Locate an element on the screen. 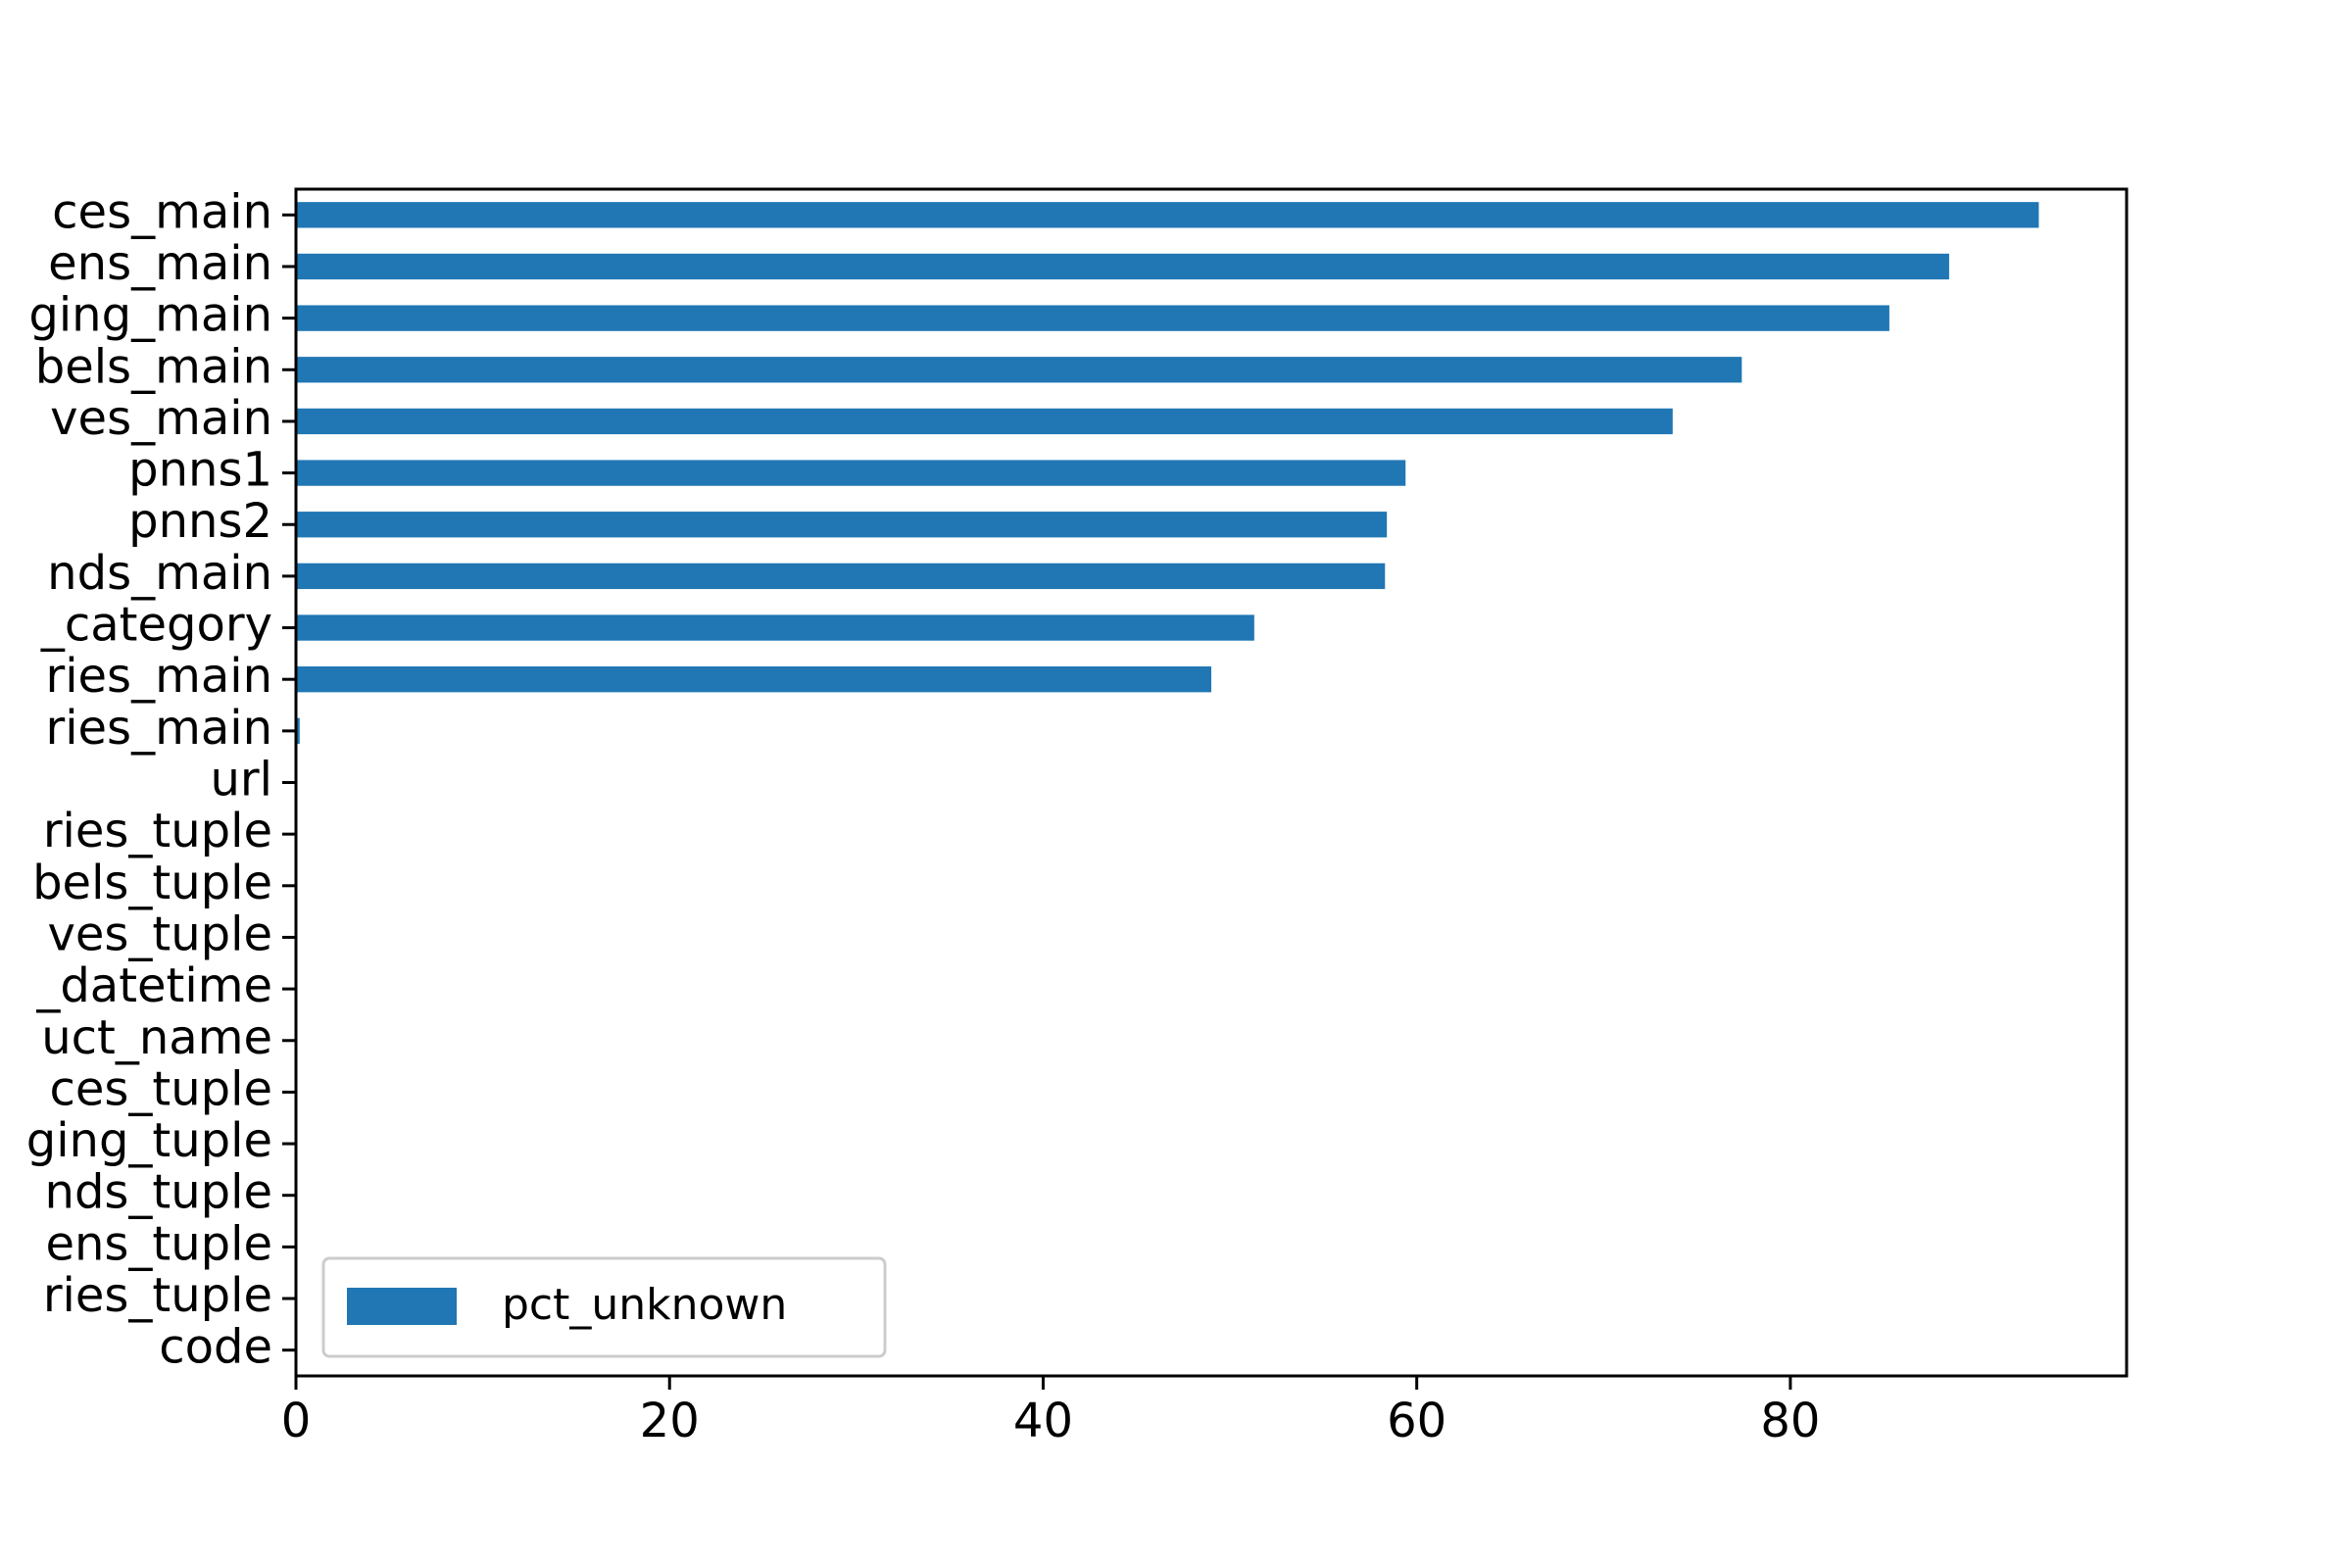  y-tick-label: ves_main is located at coordinates (161, 418).